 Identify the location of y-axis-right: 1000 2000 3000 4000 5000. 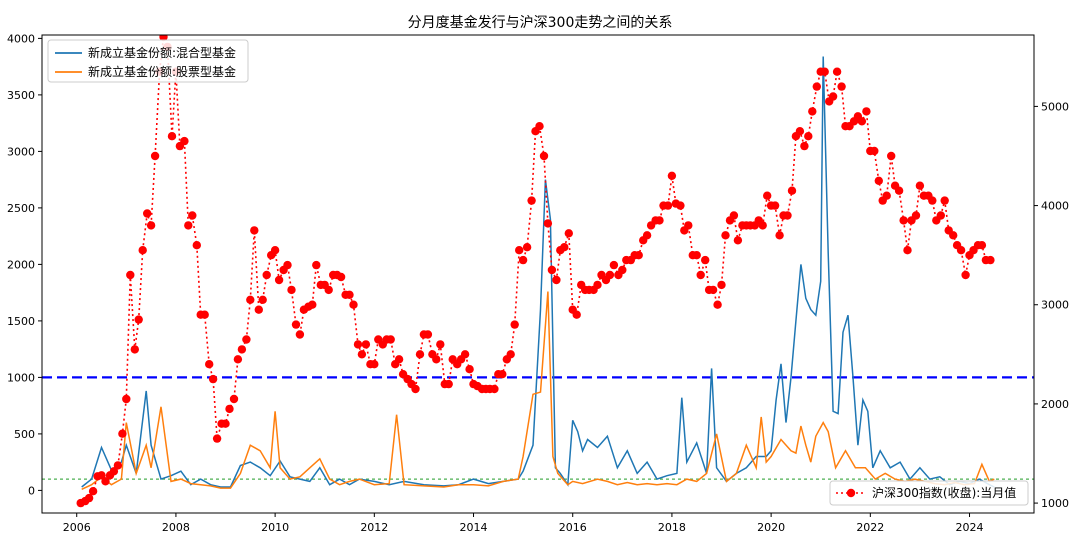
(1051, 305).